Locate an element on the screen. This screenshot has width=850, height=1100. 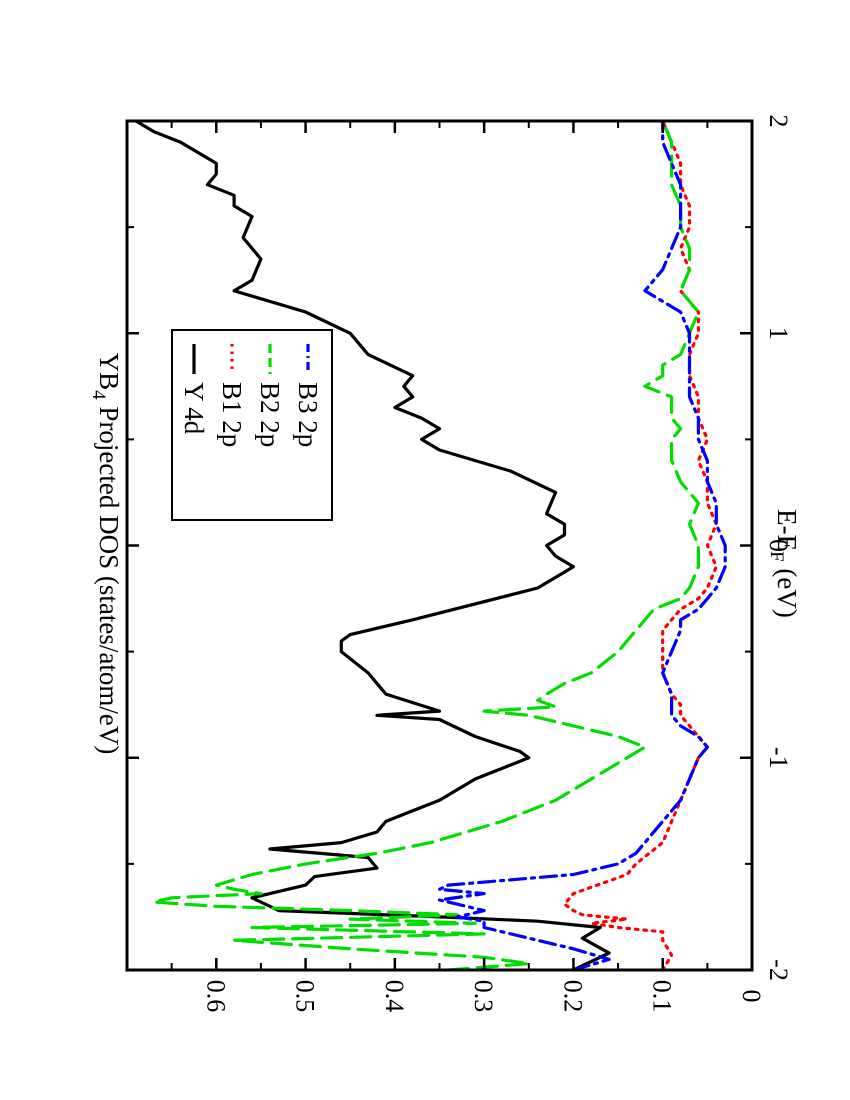
legend-label: Y 4d is located at coordinates (194, 408).